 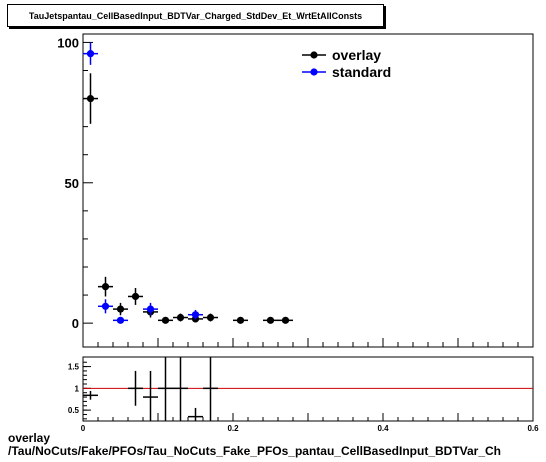 I want to click on ratio-x-tick-label: 0.6, so click(x=533, y=428).